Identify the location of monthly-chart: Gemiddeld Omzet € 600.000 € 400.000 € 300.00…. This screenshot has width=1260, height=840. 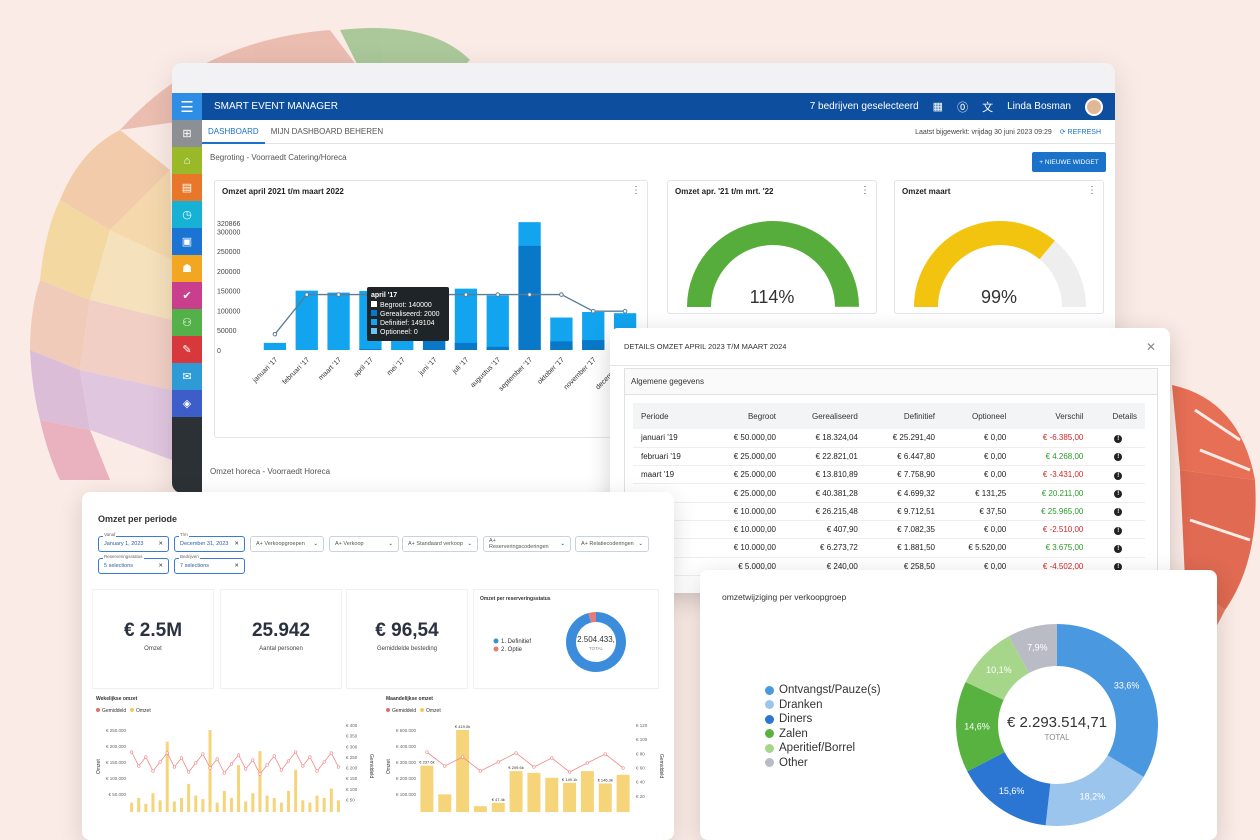
(525, 760).